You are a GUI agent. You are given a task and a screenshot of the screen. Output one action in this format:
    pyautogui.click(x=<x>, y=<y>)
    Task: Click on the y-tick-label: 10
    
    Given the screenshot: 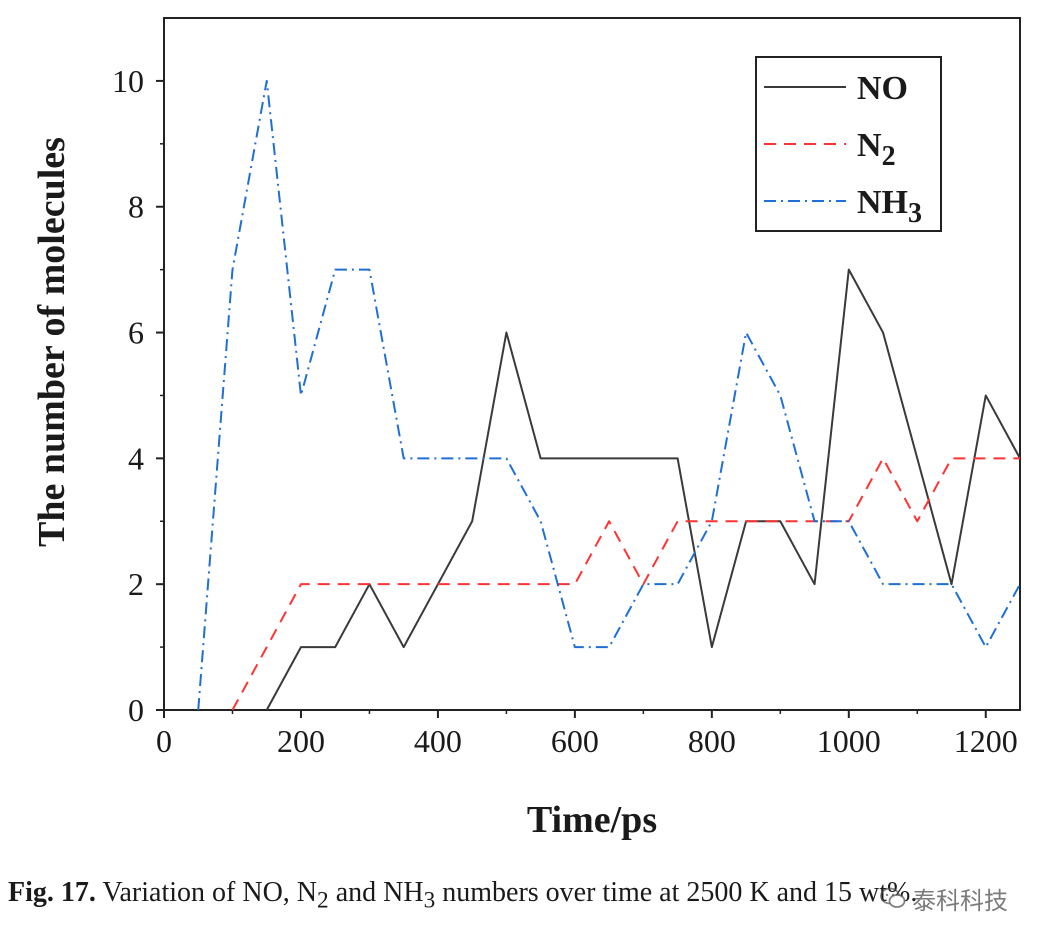 What is the action you would take?
    pyautogui.click(x=128, y=81)
    